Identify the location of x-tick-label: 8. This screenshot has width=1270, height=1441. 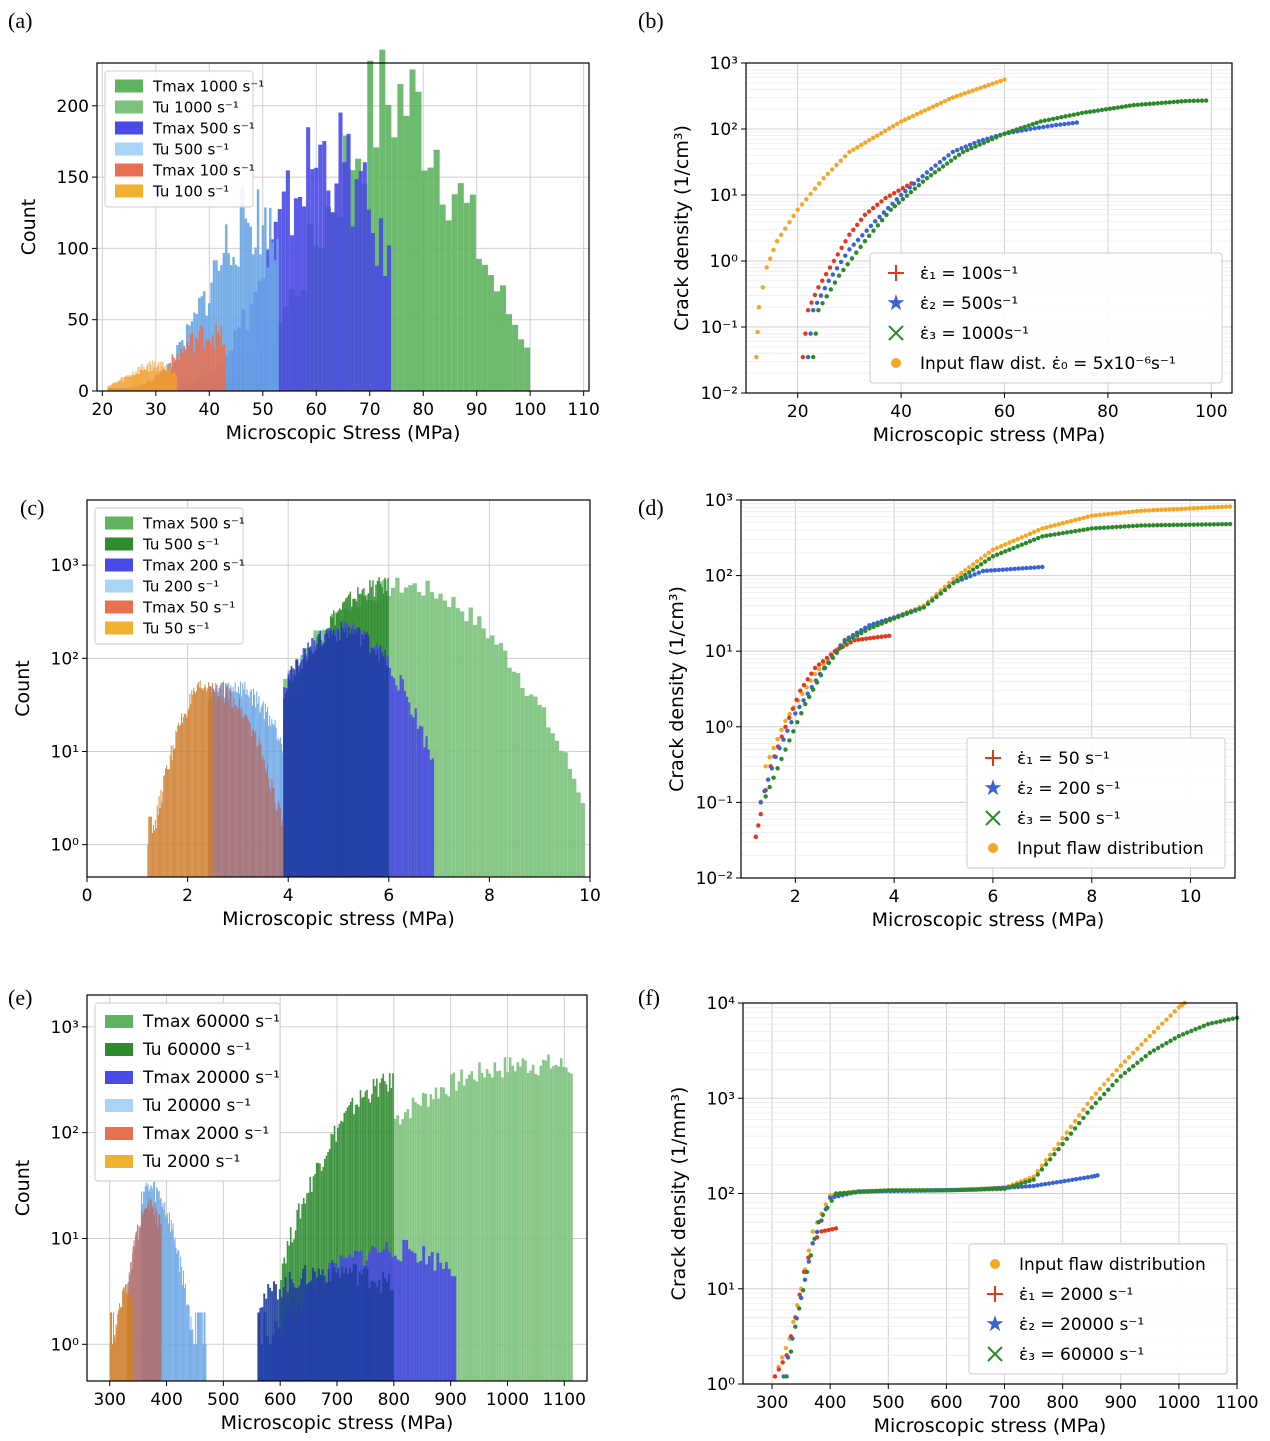
(1091, 897).